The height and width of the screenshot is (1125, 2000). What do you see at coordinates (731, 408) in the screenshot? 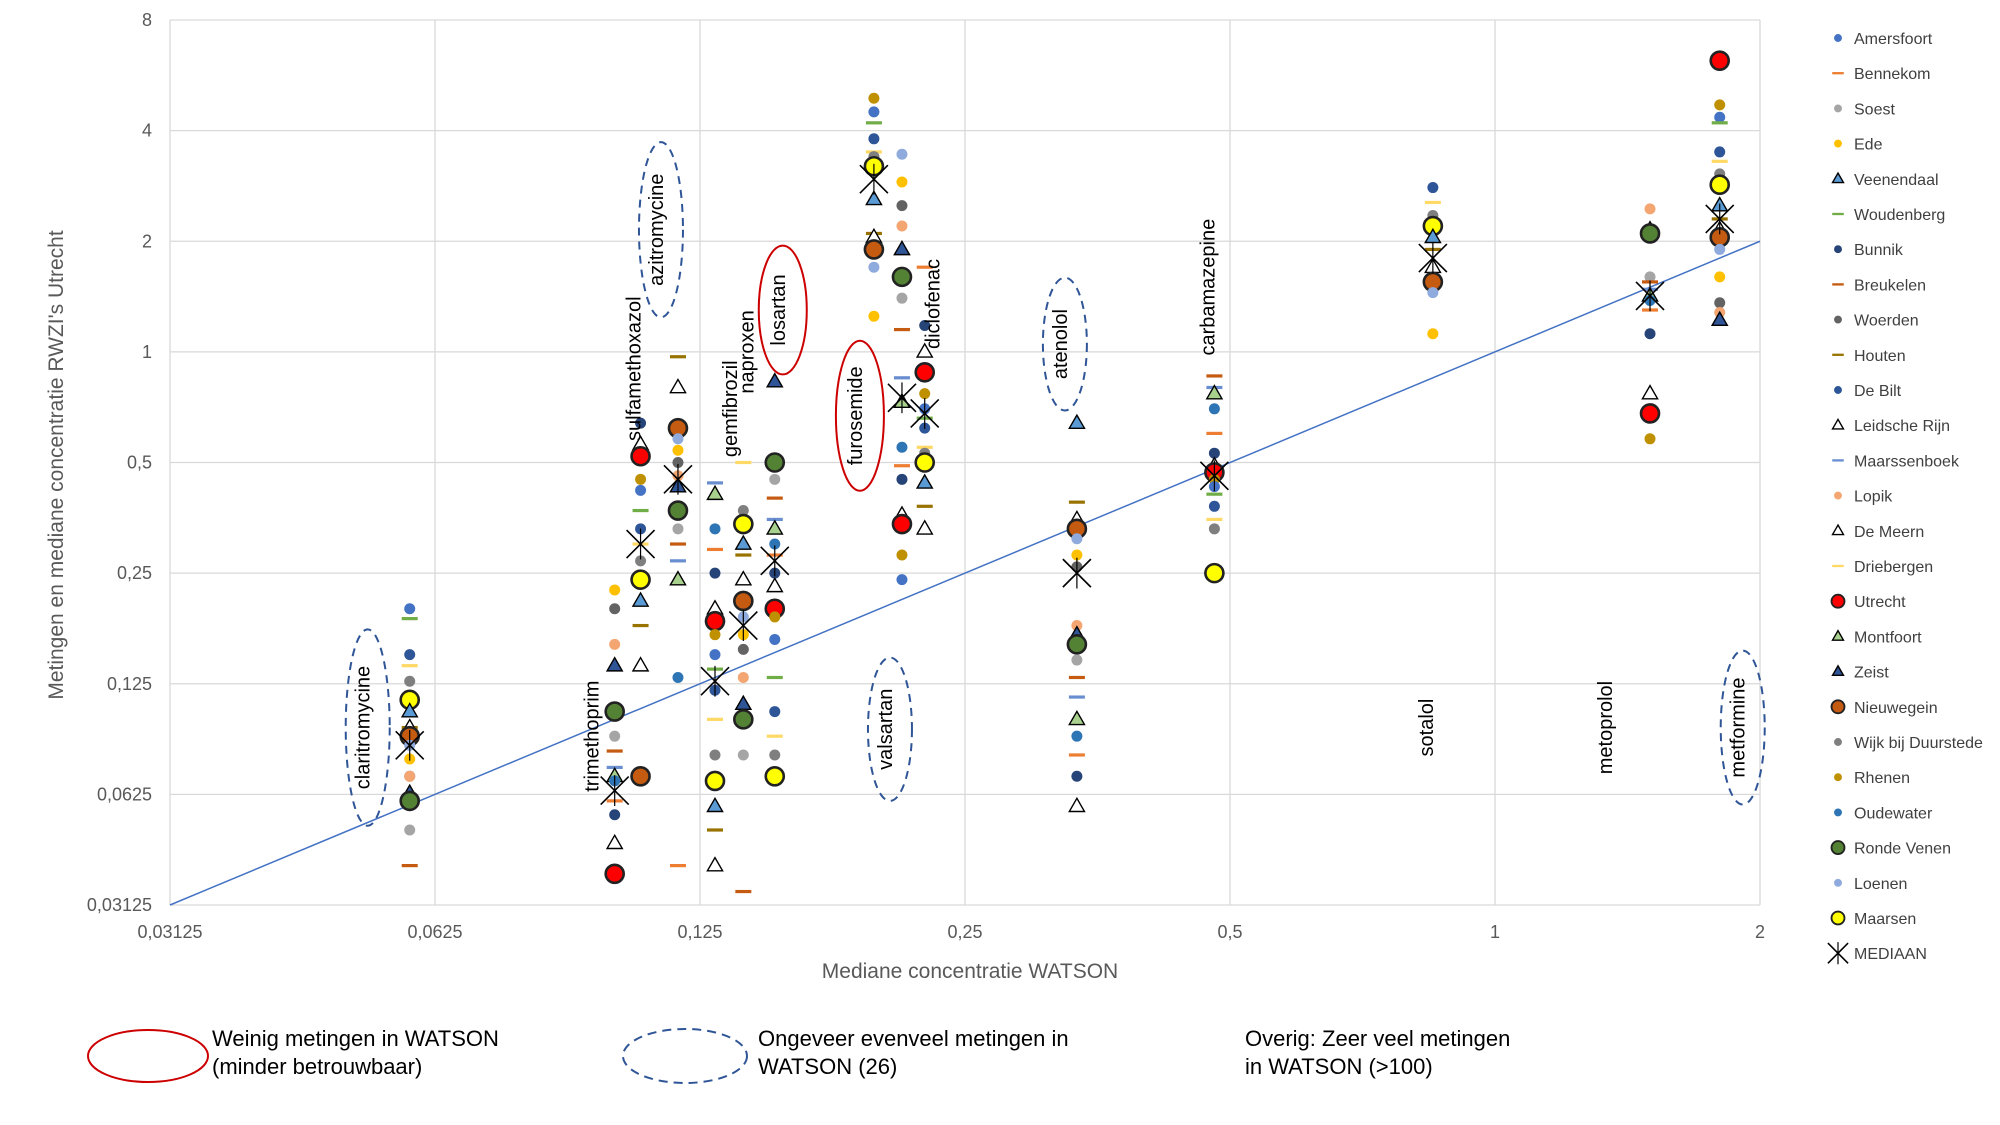
I see `substance-label: gemfibrozil` at bounding box center [731, 408].